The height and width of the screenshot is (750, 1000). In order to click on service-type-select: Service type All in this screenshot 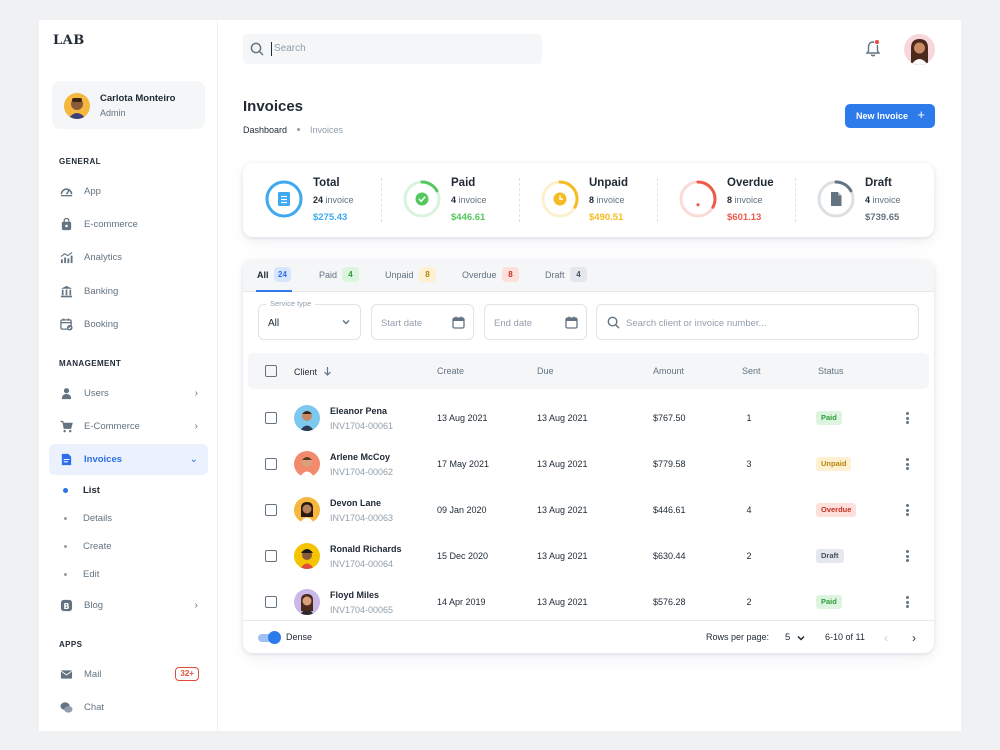, I will do `click(309, 319)`.